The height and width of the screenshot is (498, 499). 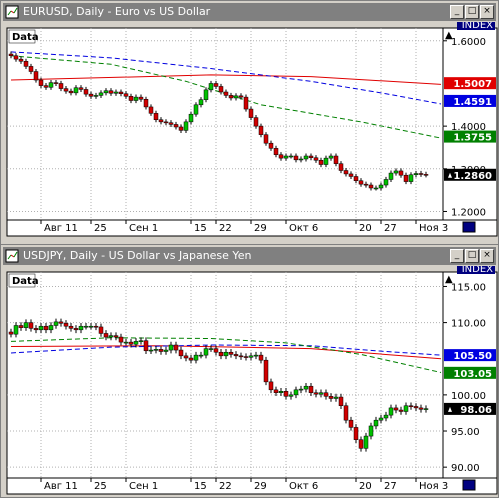 I want to click on axis-value-badge: 1.2860, so click(x=470, y=175).